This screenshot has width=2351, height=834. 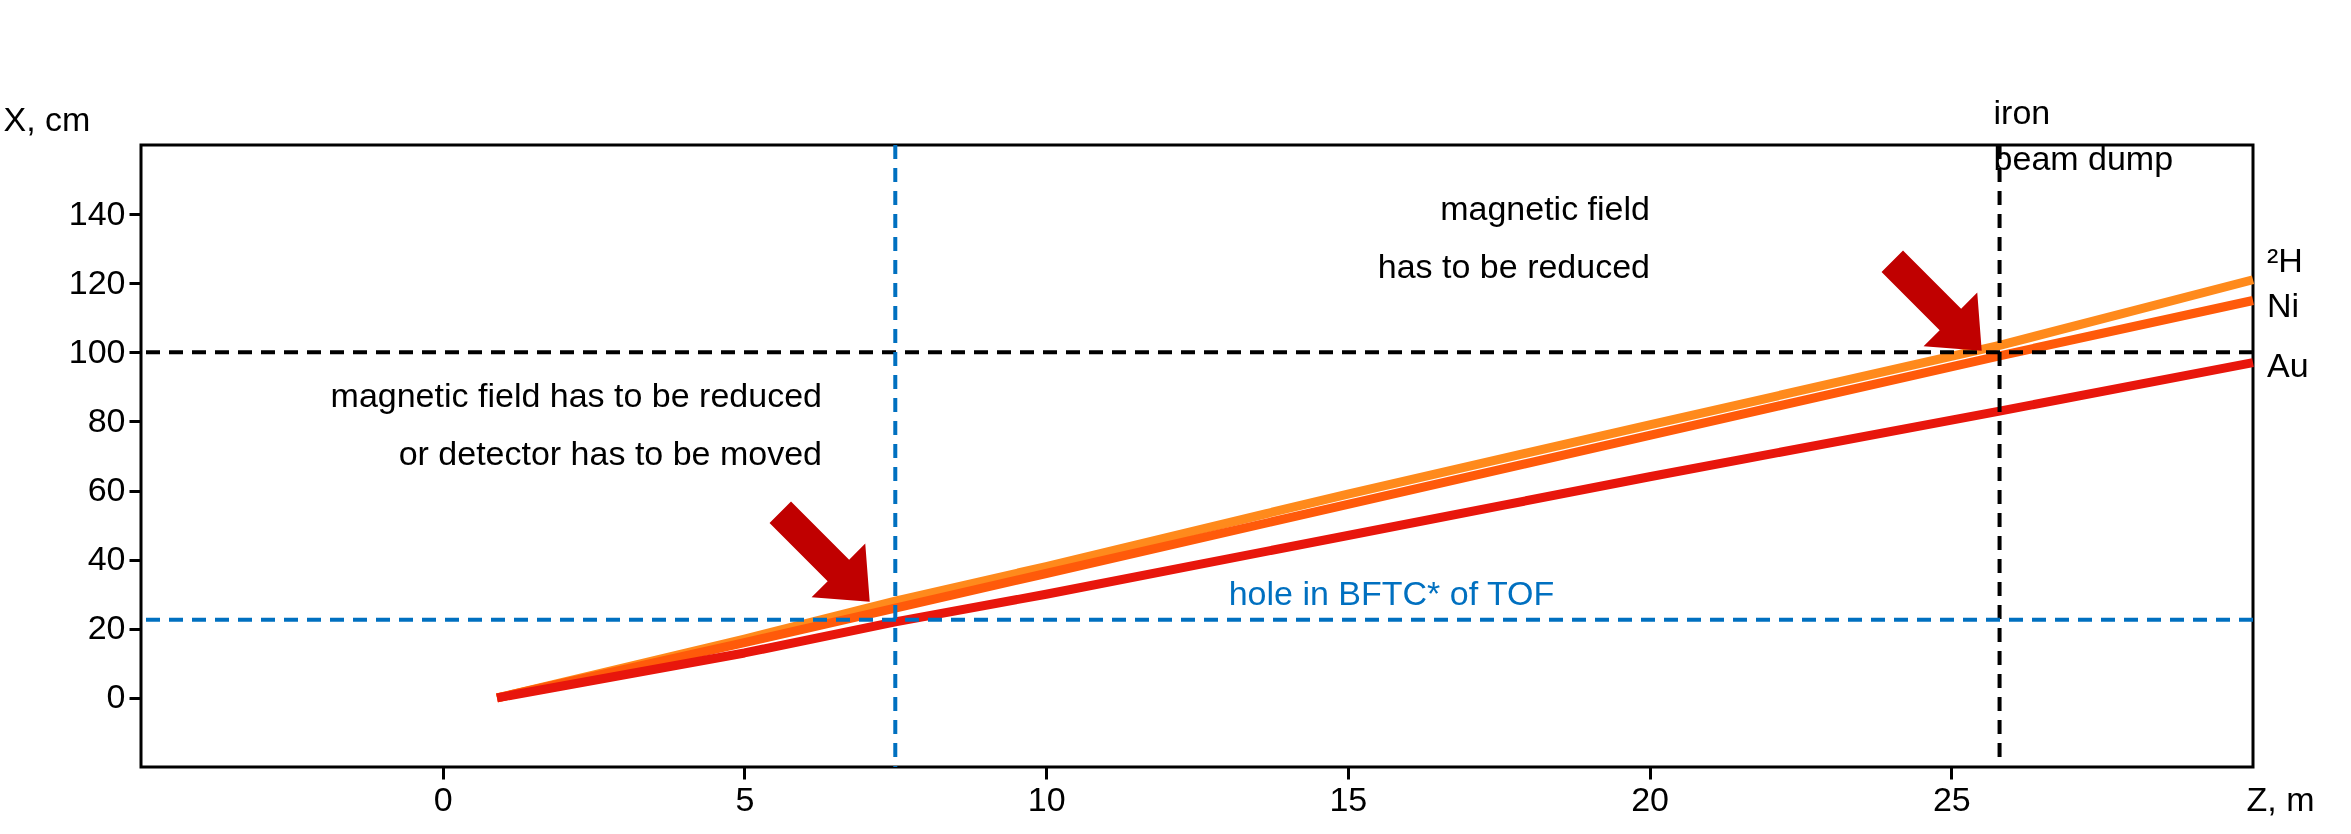 I want to click on x-tick-label: 10, so click(x=1046, y=798).